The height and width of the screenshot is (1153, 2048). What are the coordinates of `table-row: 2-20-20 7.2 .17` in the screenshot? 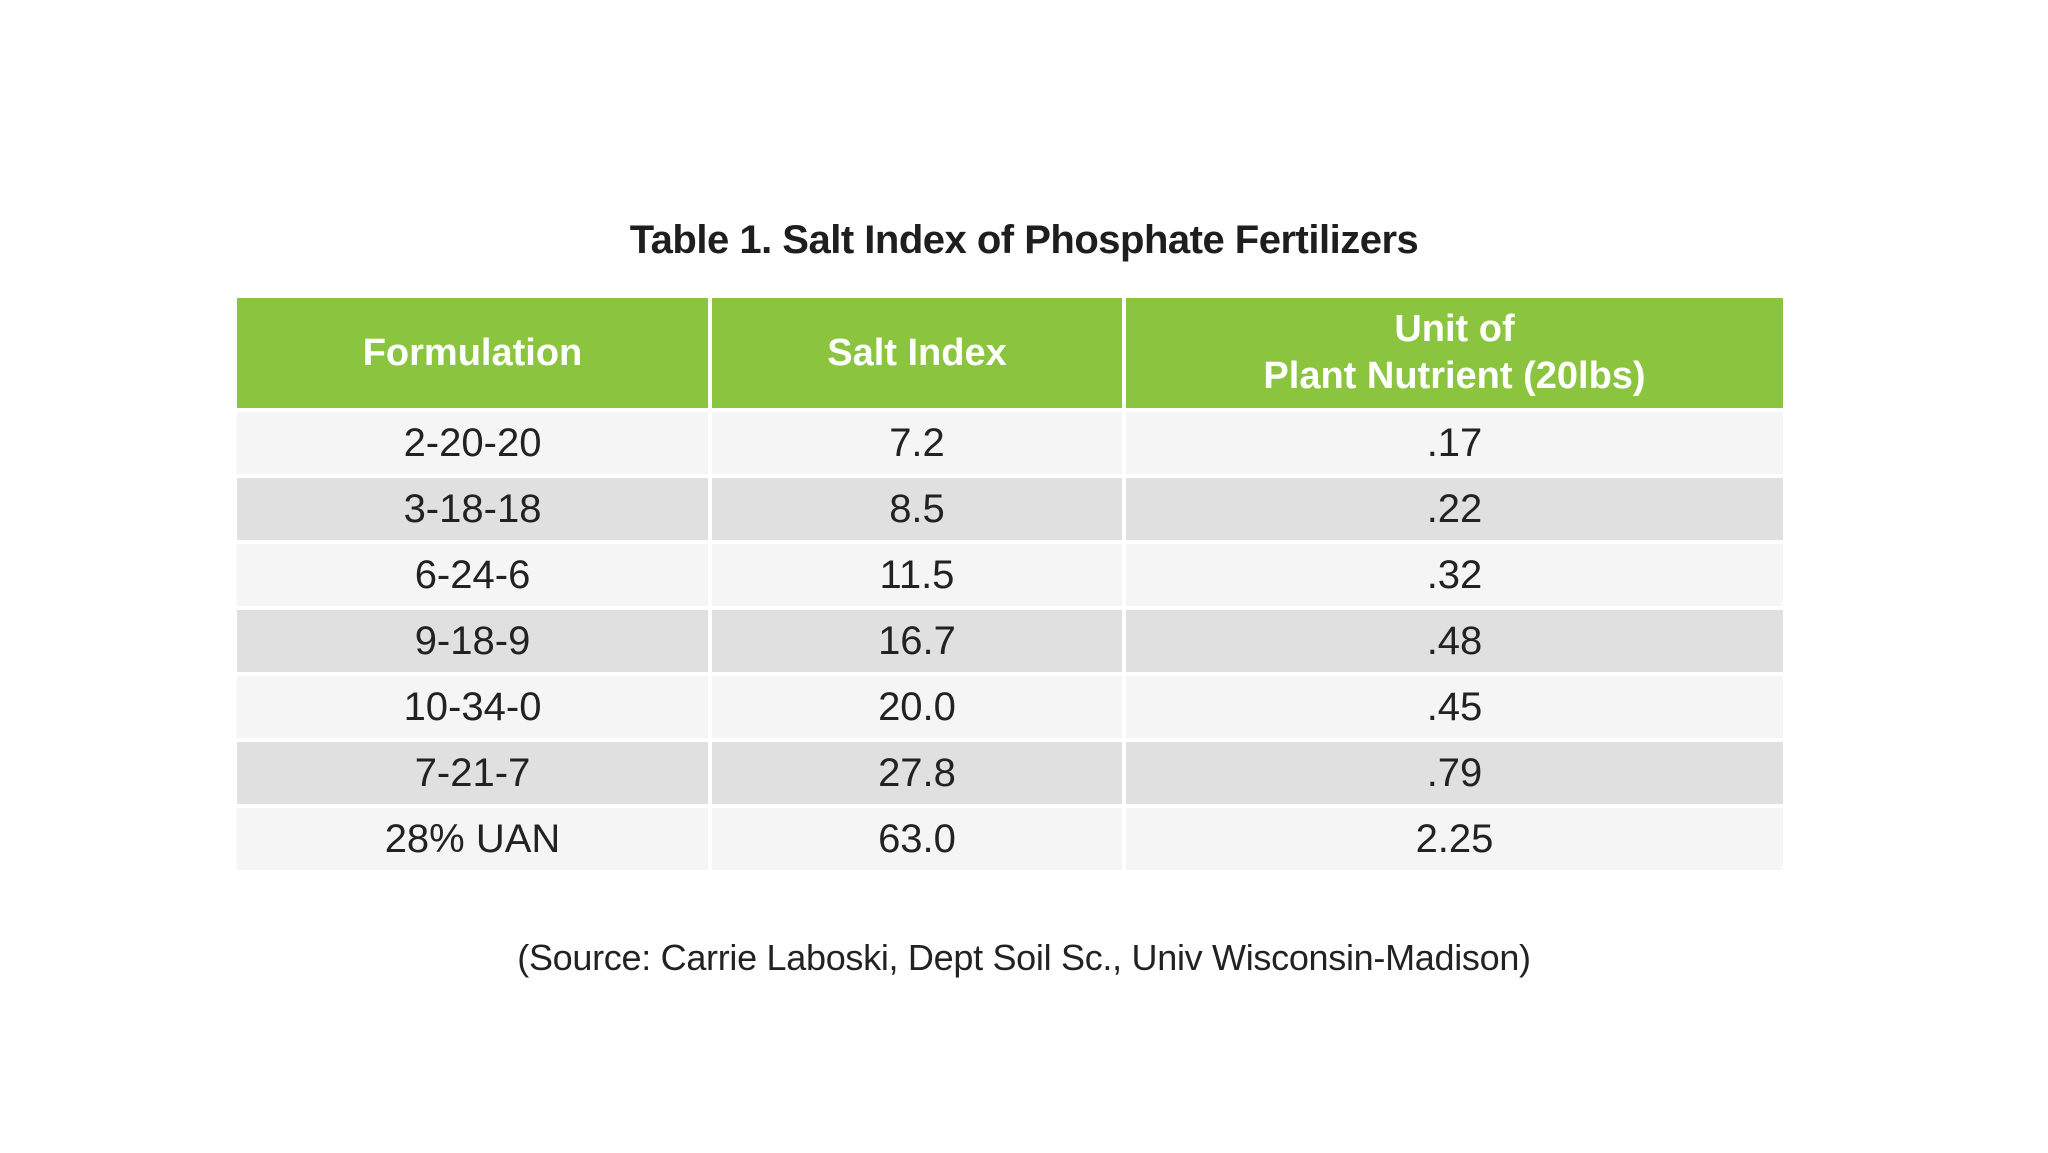 It's located at (1010, 443).